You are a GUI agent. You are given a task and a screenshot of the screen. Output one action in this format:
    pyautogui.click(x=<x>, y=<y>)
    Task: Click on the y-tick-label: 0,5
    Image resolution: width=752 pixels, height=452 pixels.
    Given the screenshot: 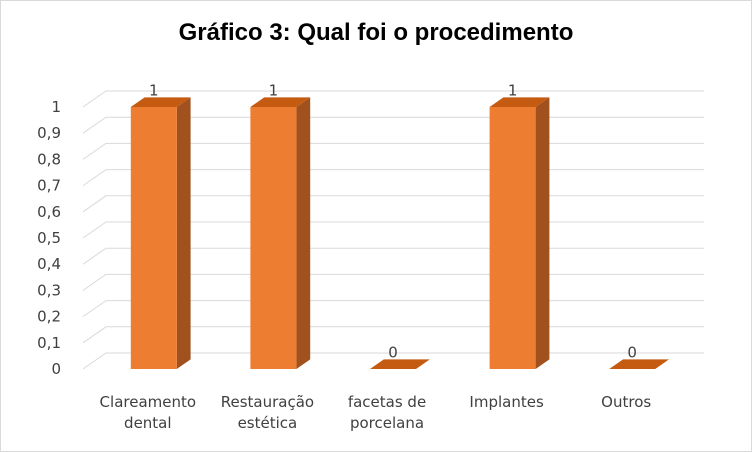 What is the action you would take?
    pyautogui.click(x=49, y=238)
    